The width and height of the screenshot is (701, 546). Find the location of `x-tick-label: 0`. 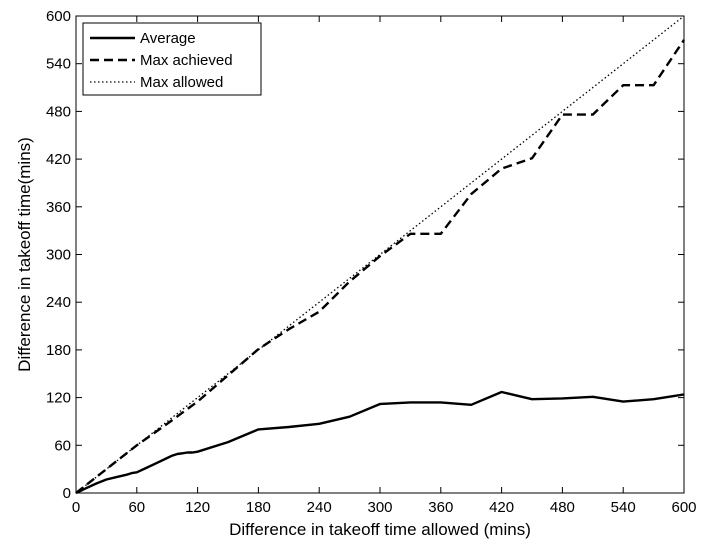

x-tick-label: 0 is located at coordinates (76, 507).